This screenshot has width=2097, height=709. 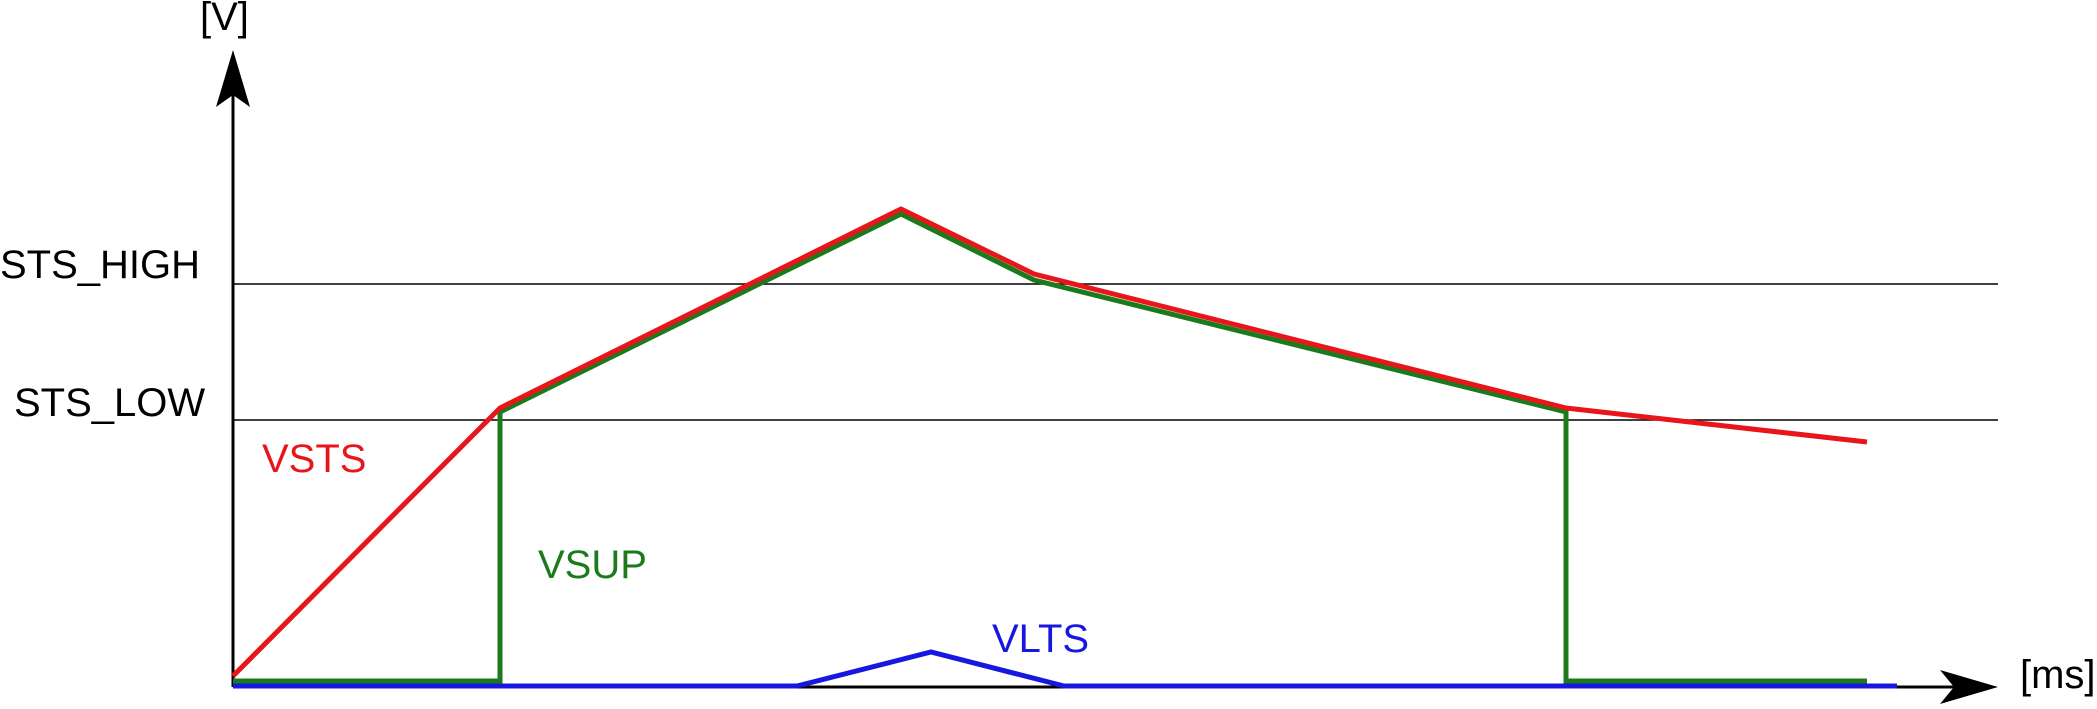 What do you see at coordinates (100, 265) in the screenshot?
I see `sts-high-label: STS_HIGH` at bounding box center [100, 265].